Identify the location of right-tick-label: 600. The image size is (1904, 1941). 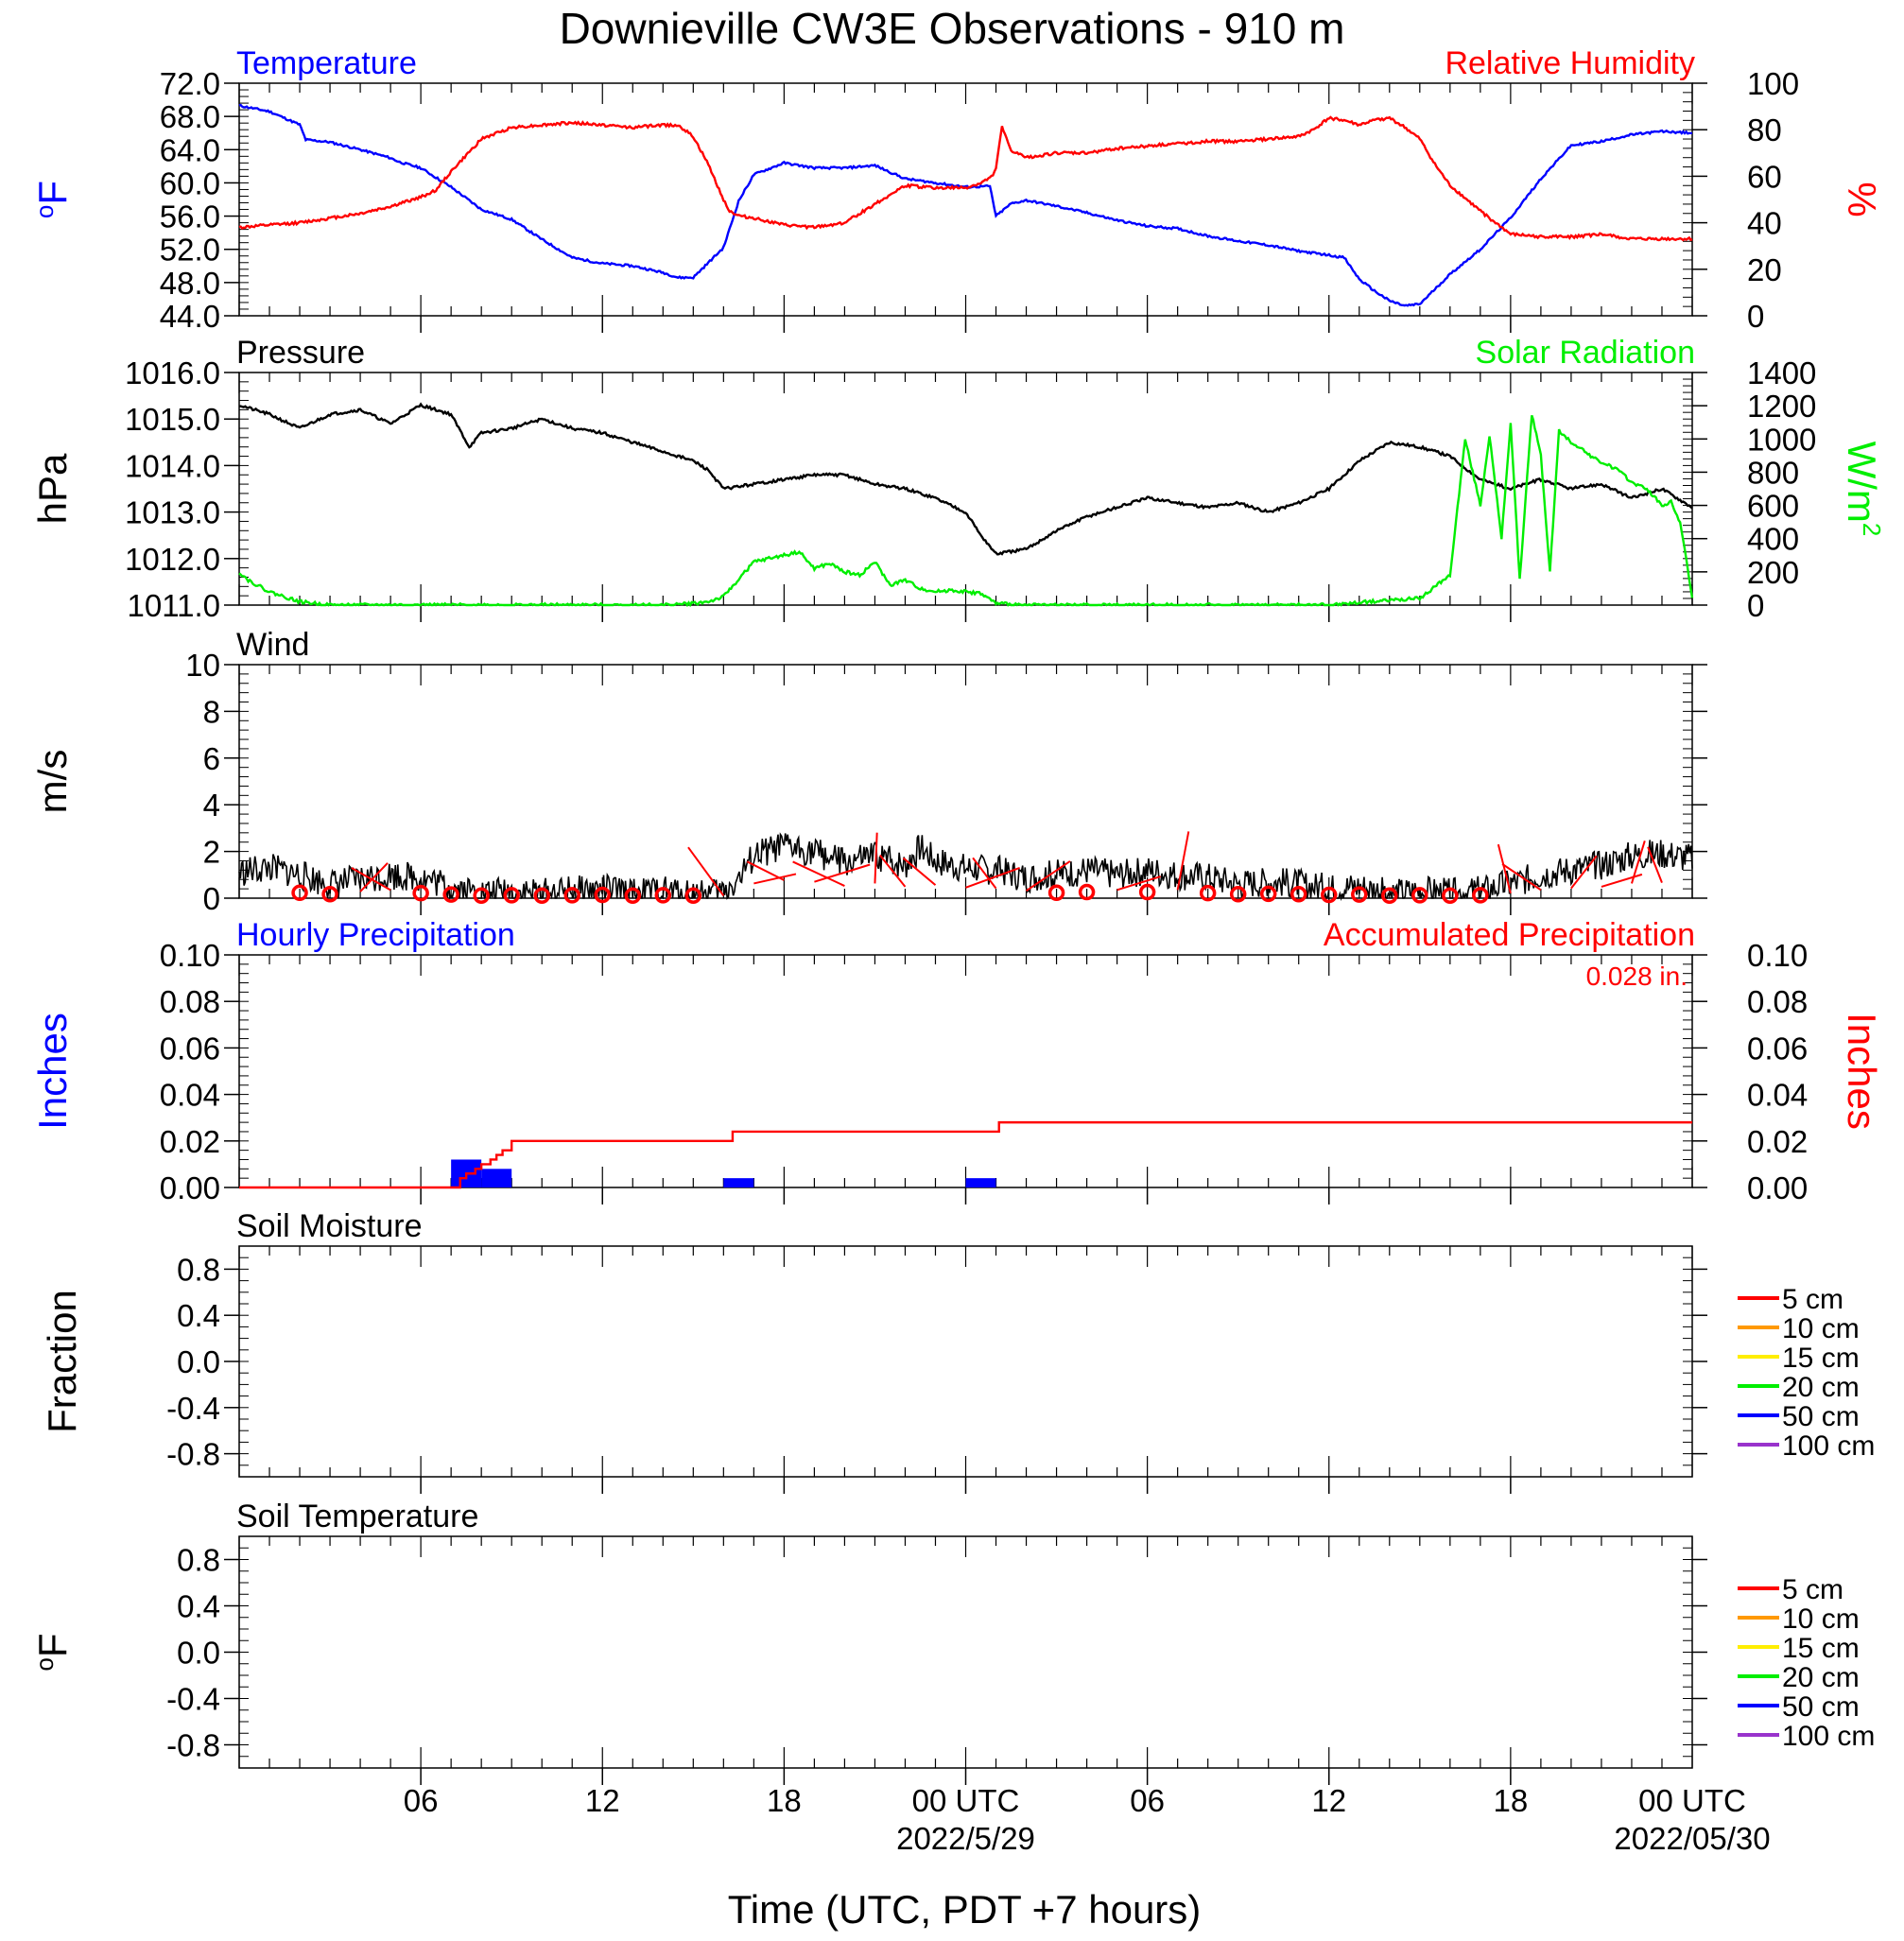
(1773, 507).